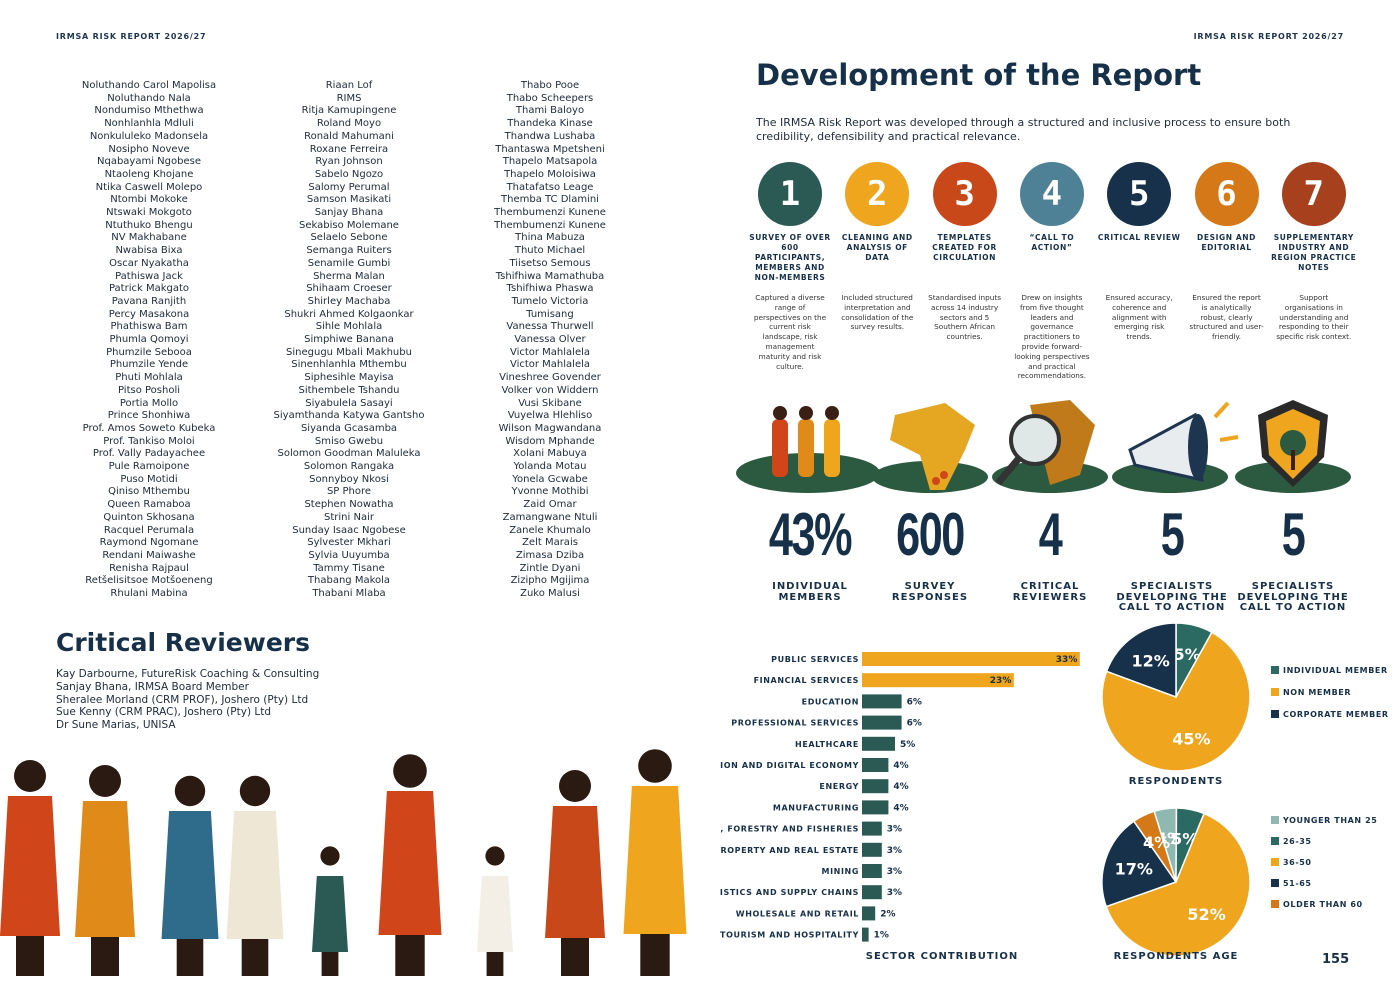  I want to click on name: SP Phore, so click(349, 492).